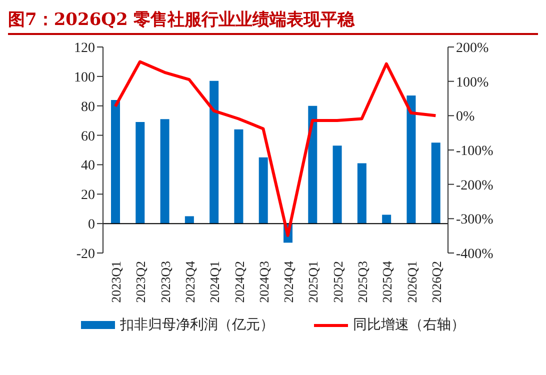 The image size is (546, 375). What do you see at coordinates (475, 151) in the screenshot?
I see `y2-tick-label: -100%` at bounding box center [475, 151].